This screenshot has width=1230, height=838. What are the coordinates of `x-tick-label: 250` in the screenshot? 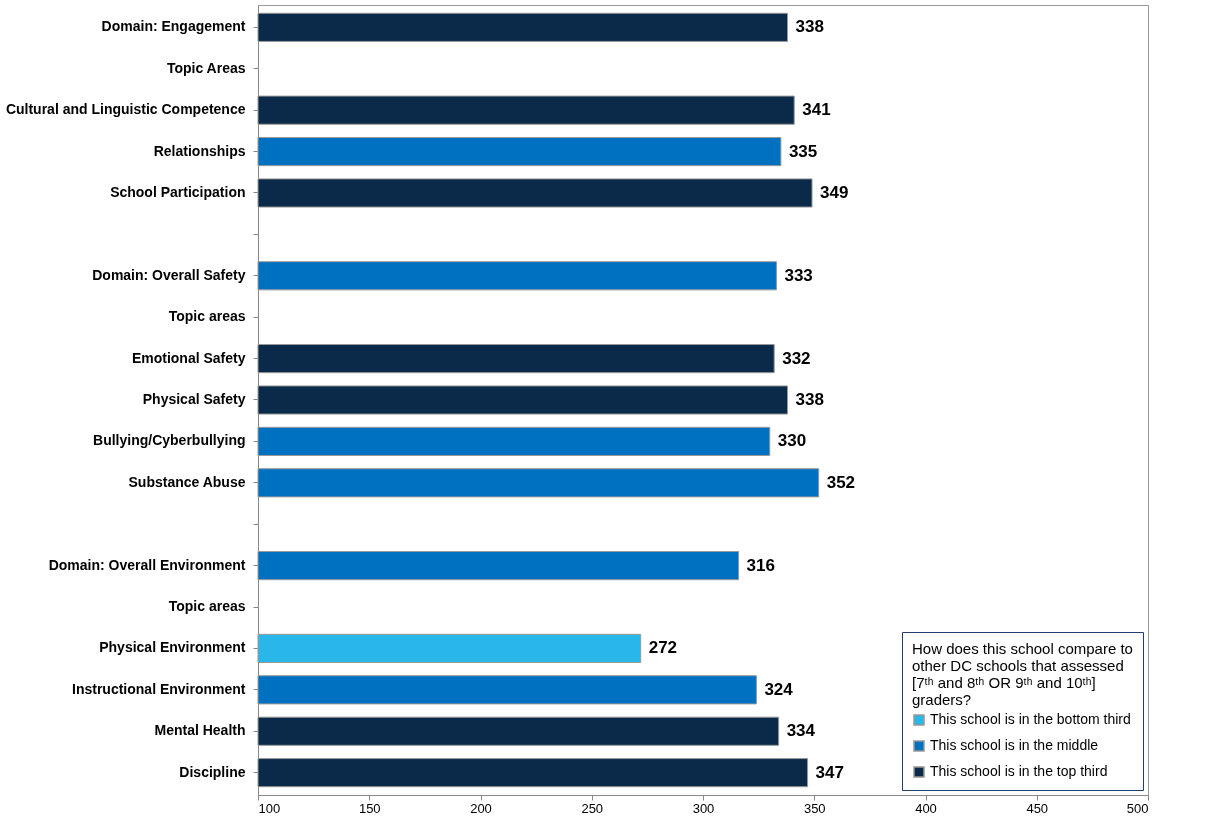 It's located at (592, 808).